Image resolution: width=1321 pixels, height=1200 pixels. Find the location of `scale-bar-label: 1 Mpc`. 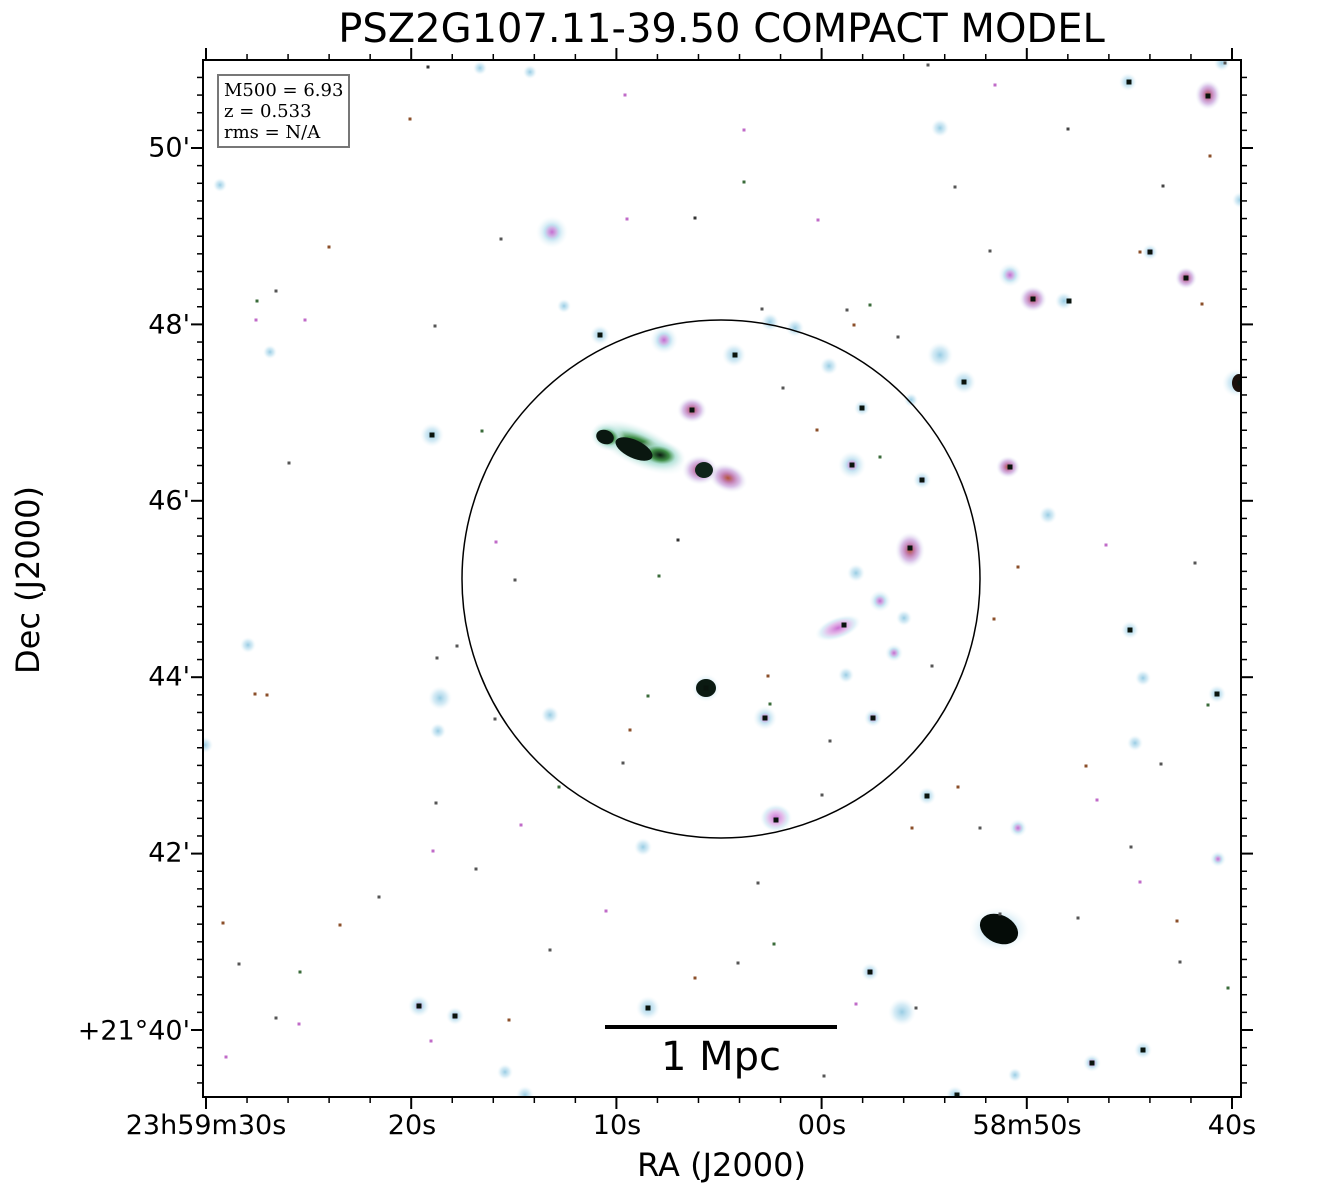

scale-bar-label: 1 Mpc is located at coordinates (721, 1057).